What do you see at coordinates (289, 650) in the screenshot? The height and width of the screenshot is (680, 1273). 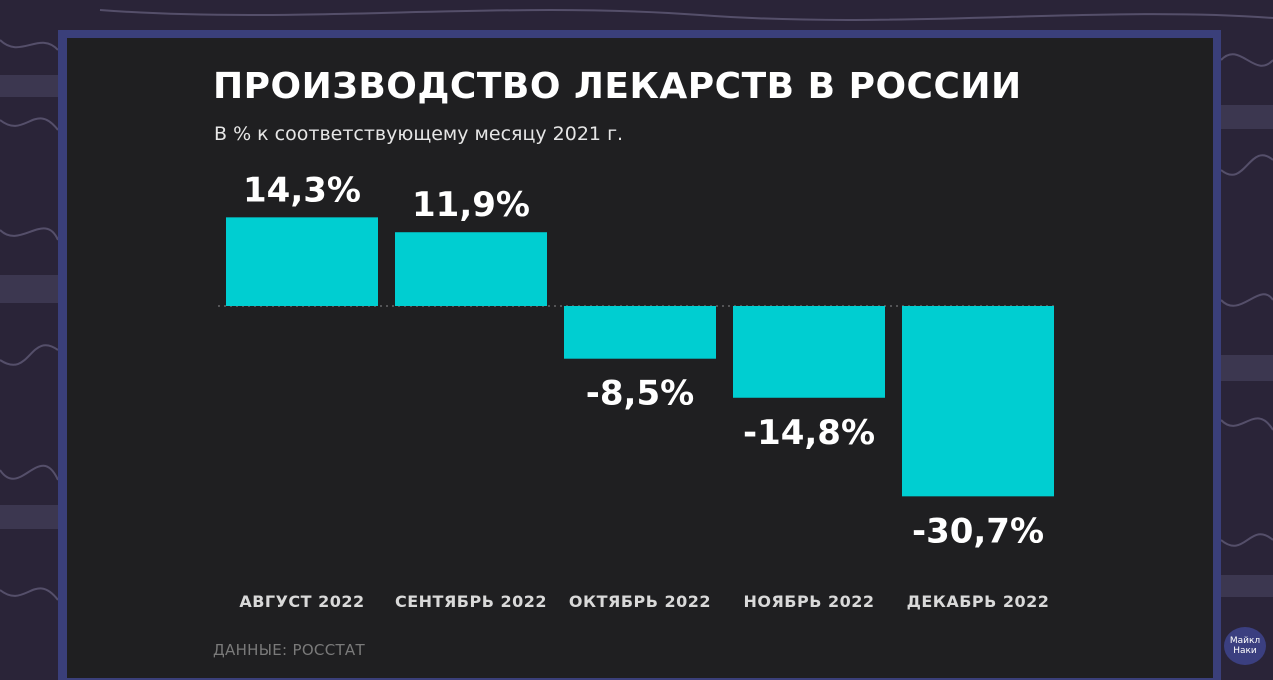 I see `data-source-note: ДАННЫЕ: РОССТАТ` at bounding box center [289, 650].